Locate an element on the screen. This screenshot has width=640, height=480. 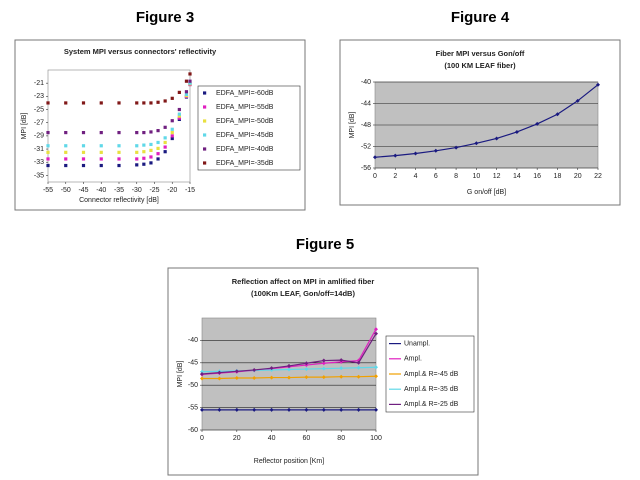
y-tick-label: -25 is located at coordinates (39, 109).